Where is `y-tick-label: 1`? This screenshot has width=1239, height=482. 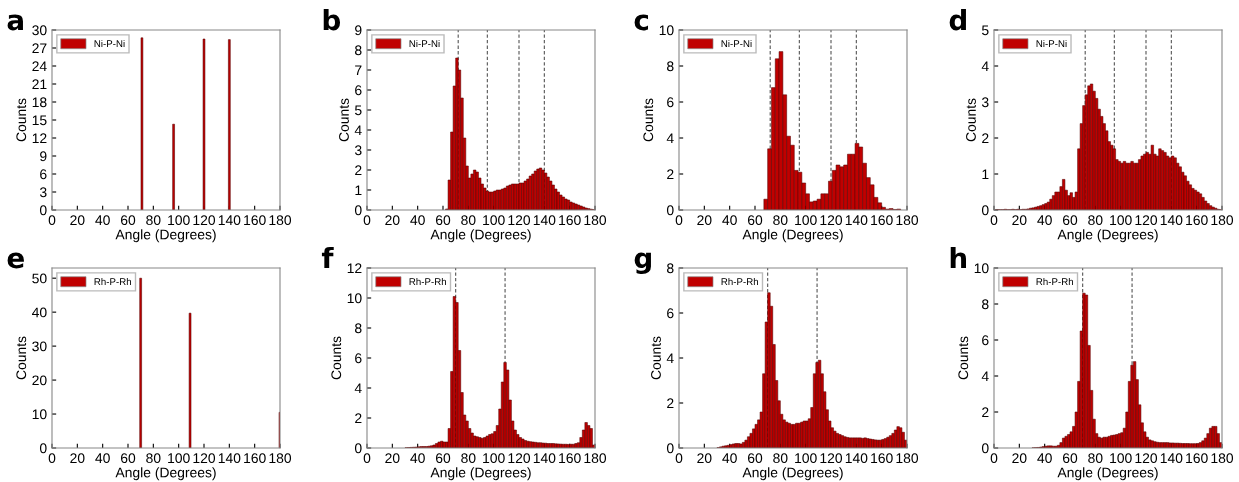
y-tick-label: 1 is located at coordinates (358, 190).